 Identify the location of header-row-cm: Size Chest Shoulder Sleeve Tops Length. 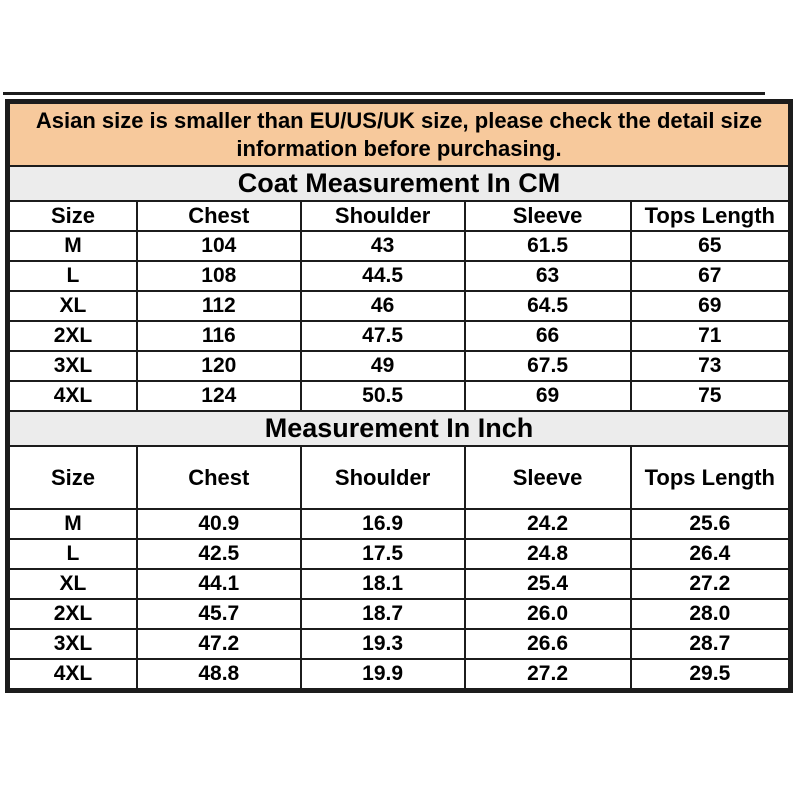
(399, 216).